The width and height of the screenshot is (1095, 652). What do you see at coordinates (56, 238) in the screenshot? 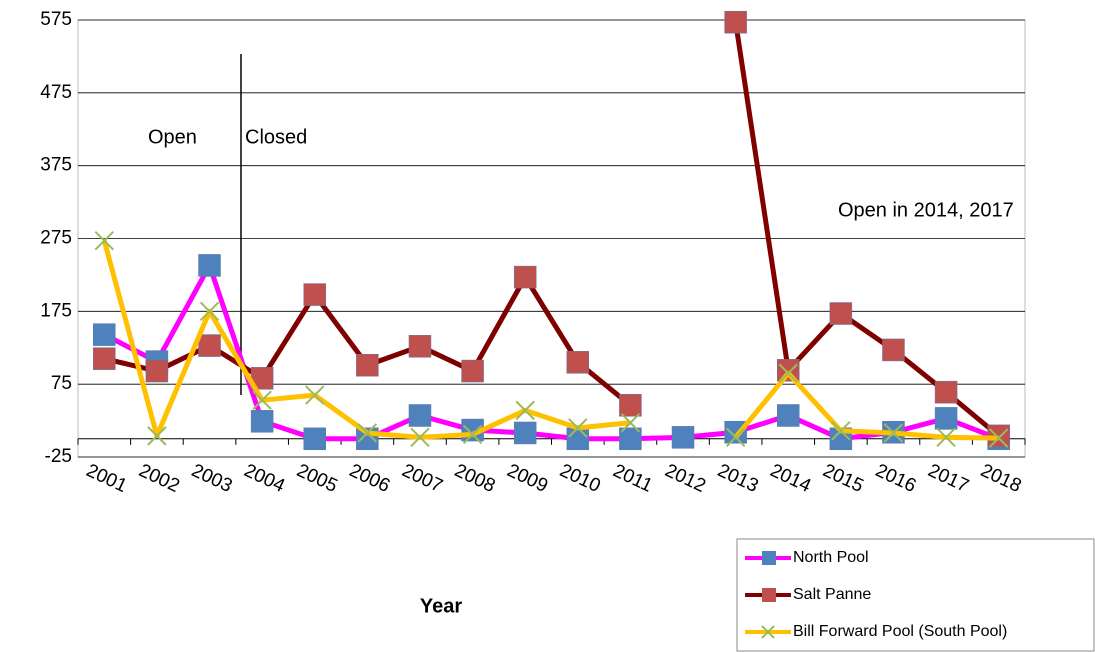
I see `y-tick-label: 275` at bounding box center [56, 238].